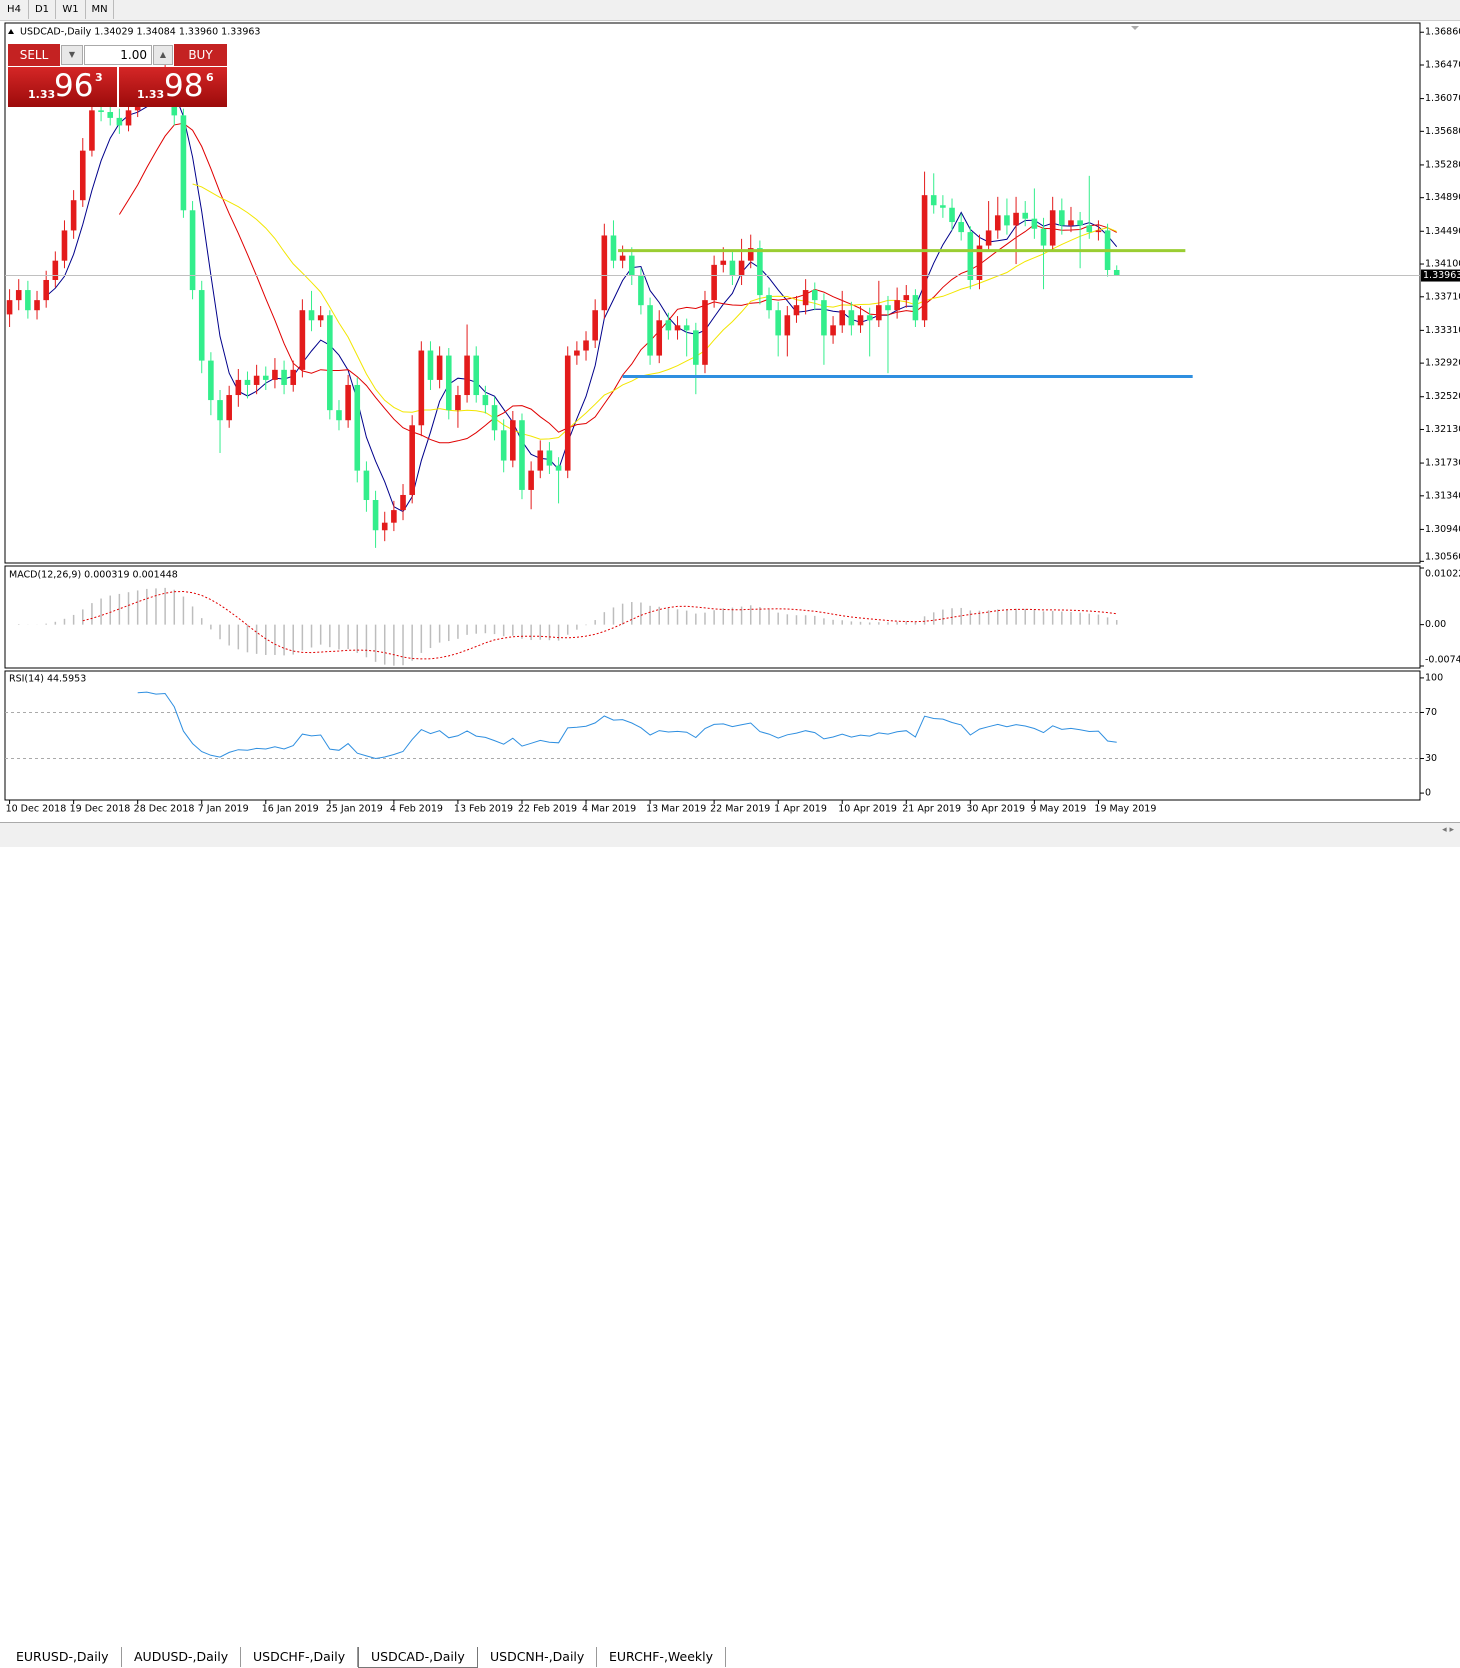 The image size is (1460, 1668). I want to click on symbol-tab: USDCNH-,Daily, so click(538, 1657).